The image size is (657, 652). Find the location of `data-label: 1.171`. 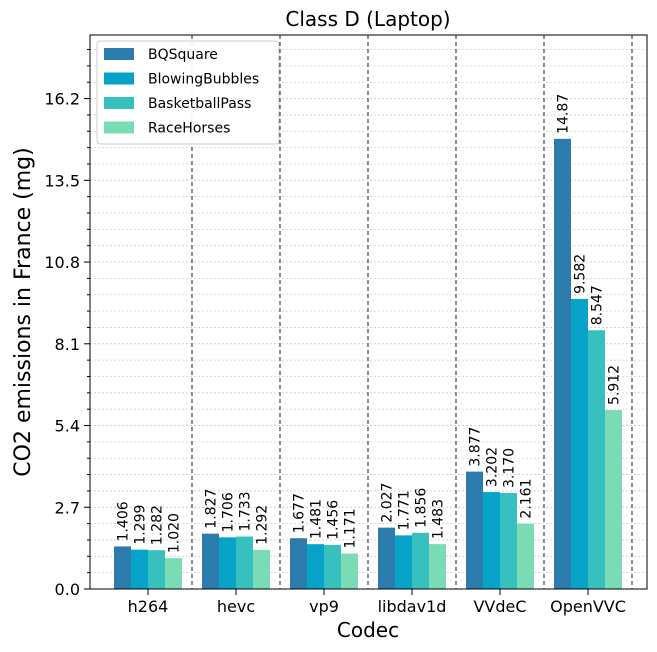

data-label: 1.171 is located at coordinates (351, 528).